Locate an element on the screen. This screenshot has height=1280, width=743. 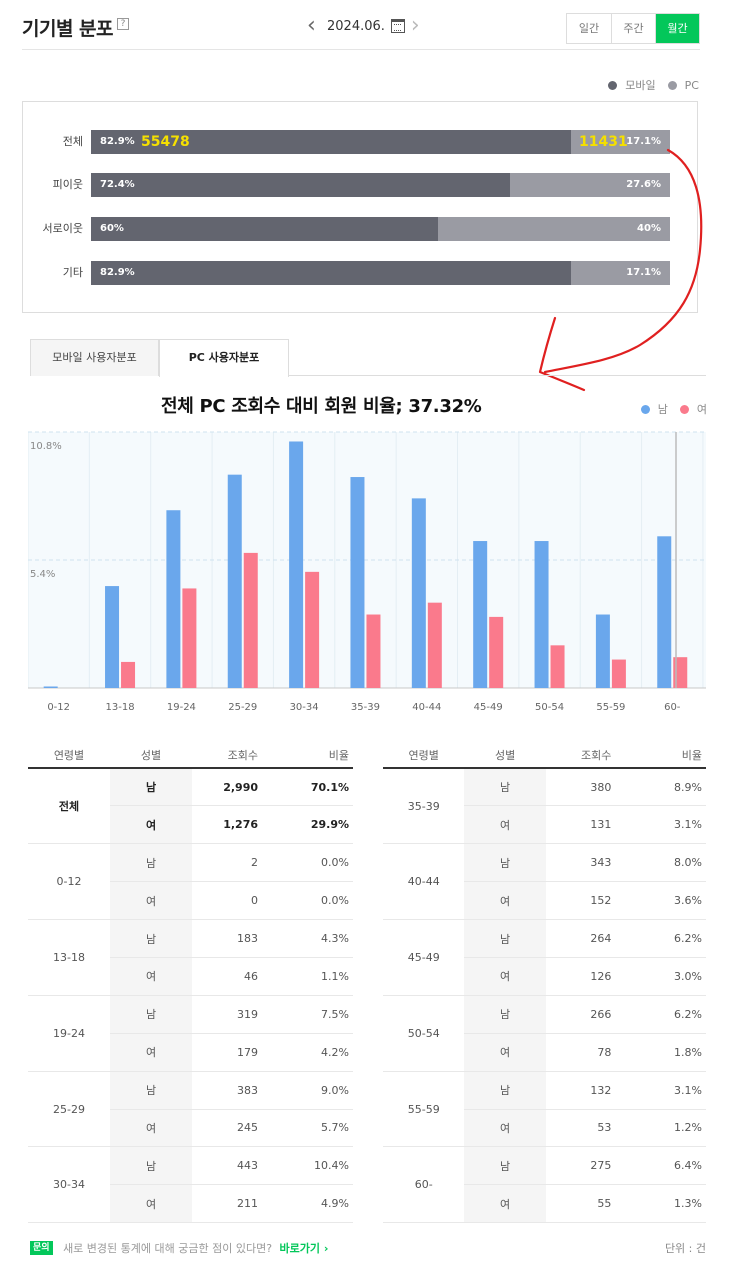
ratio-cell: 1.1% is located at coordinates (312, 976).